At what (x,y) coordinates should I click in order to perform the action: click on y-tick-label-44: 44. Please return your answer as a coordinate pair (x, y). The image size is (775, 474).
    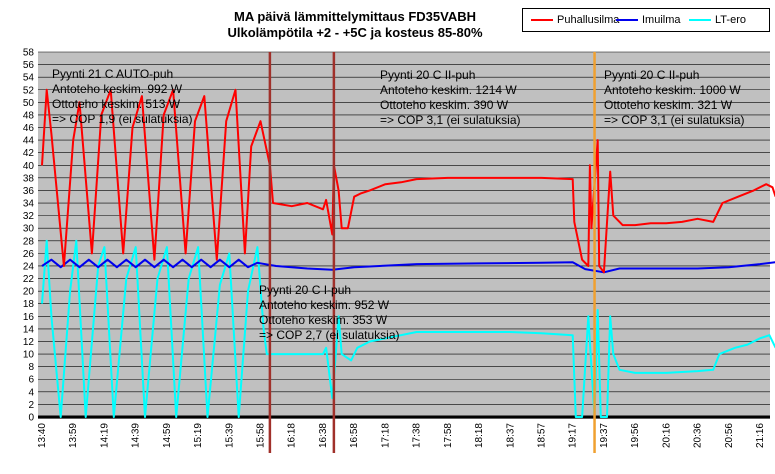
    Looking at the image, I should click on (29, 141).